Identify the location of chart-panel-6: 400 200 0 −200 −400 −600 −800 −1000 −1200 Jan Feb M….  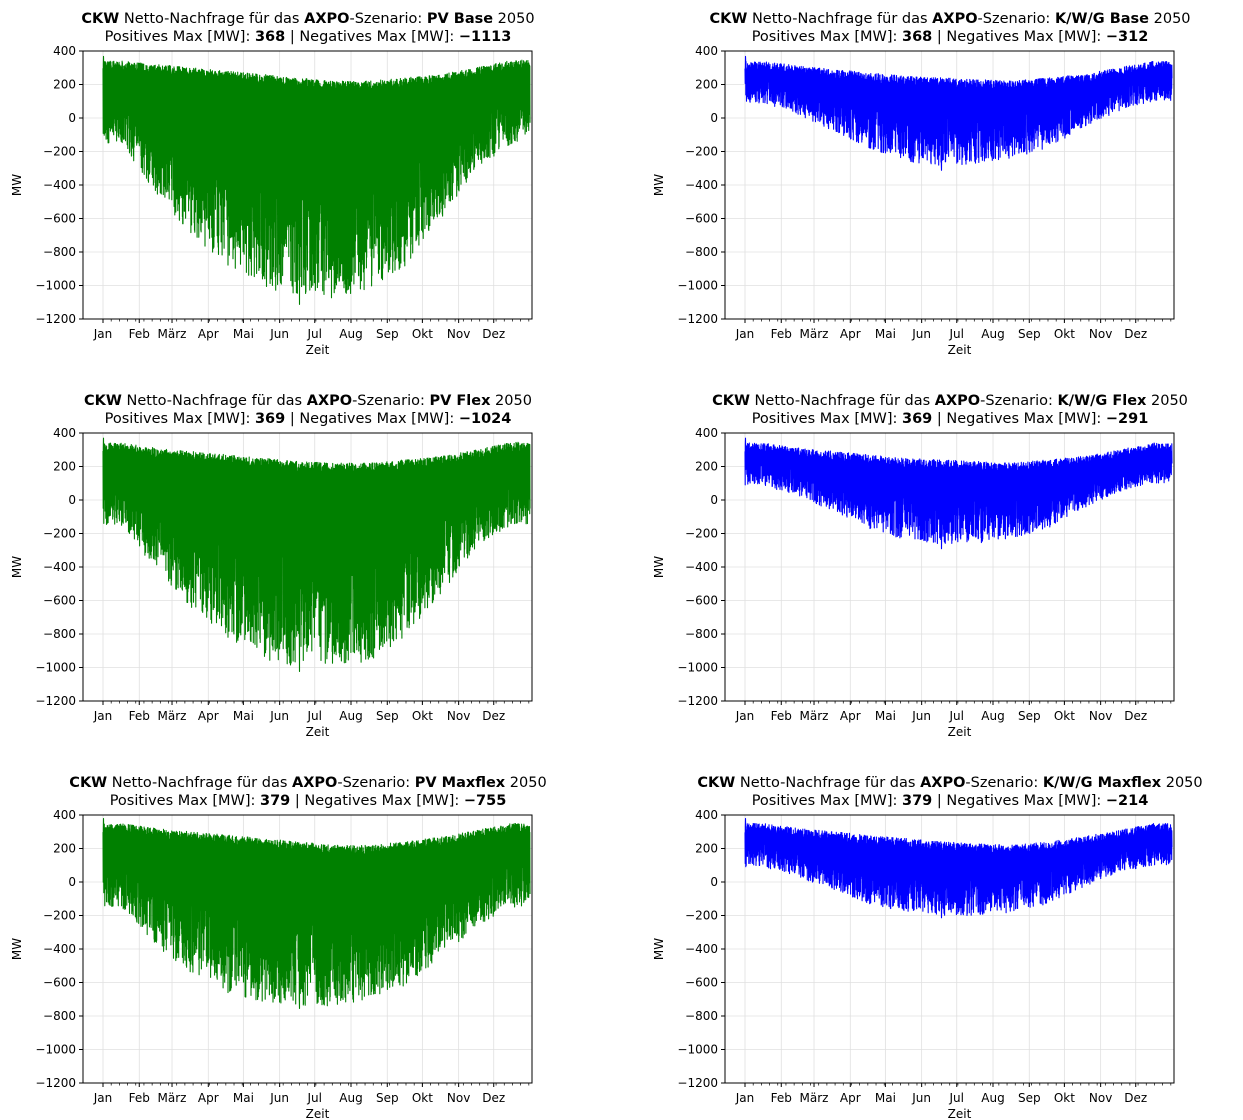
(927, 947).